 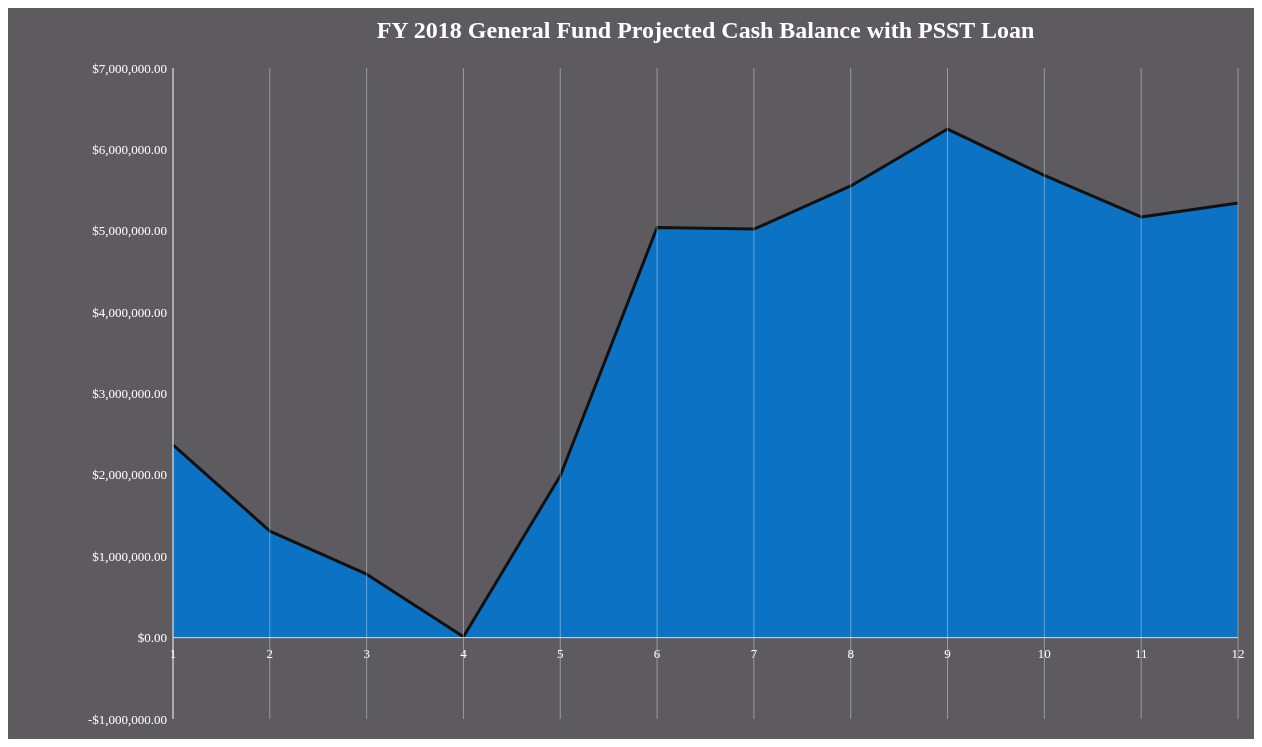 What do you see at coordinates (705, 30) in the screenshot?
I see `chart-title: FY 2018 General Fund Projected Cash Balance with PSST Loan` at bounding box center [705, 30].